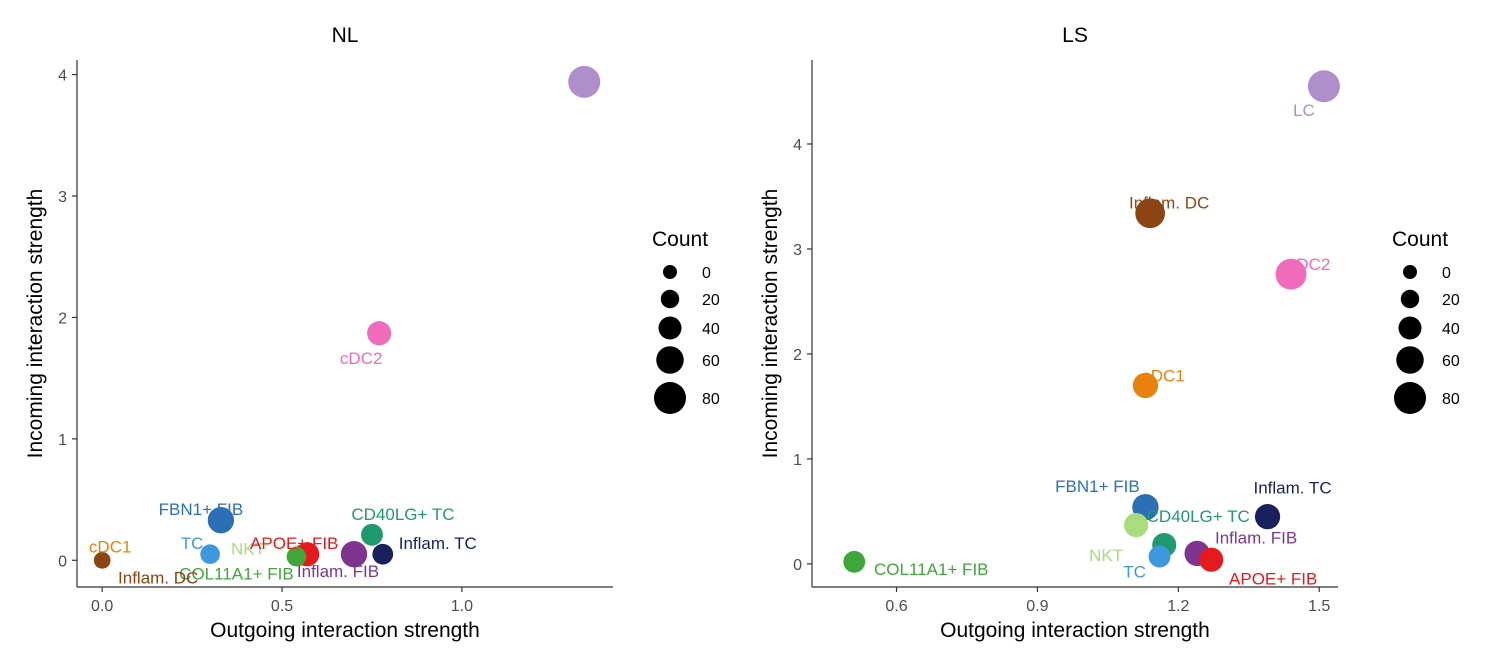  What do you see at coordinates (1319, 606) in the screenshot?
I see `x-tick-label: 1.5` at bounding box center [1319, 606].